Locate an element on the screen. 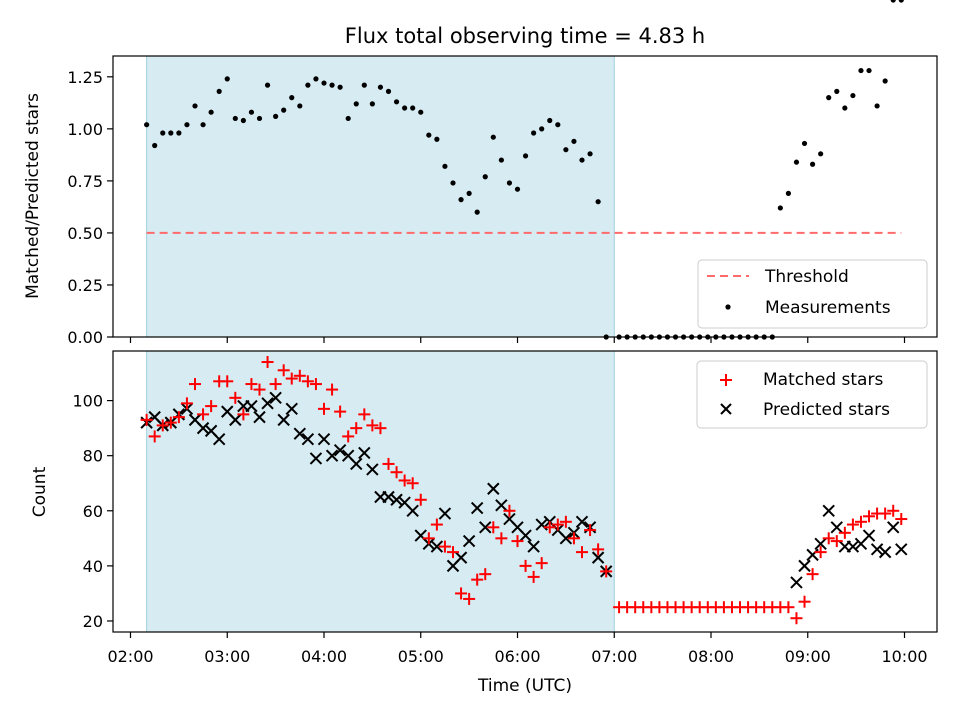 The height and width of the screenshot is (720, 960). bottom-y-axis-label: Count is located at coordinates (40, 491).